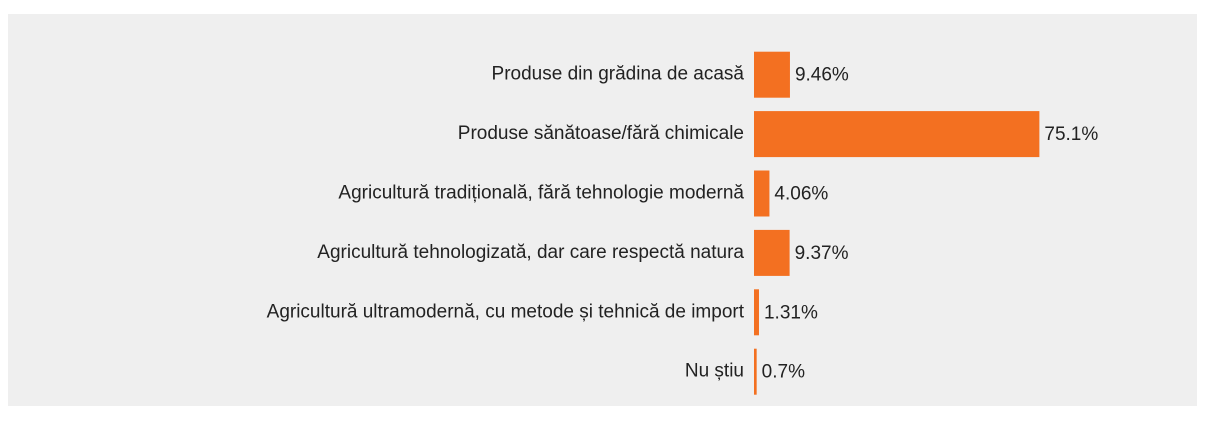 This screenshot has width=1205, height=421. Describe the element at coordinates (801, 194) in the screenshot. I see `value-label: 4.06%` at that location.